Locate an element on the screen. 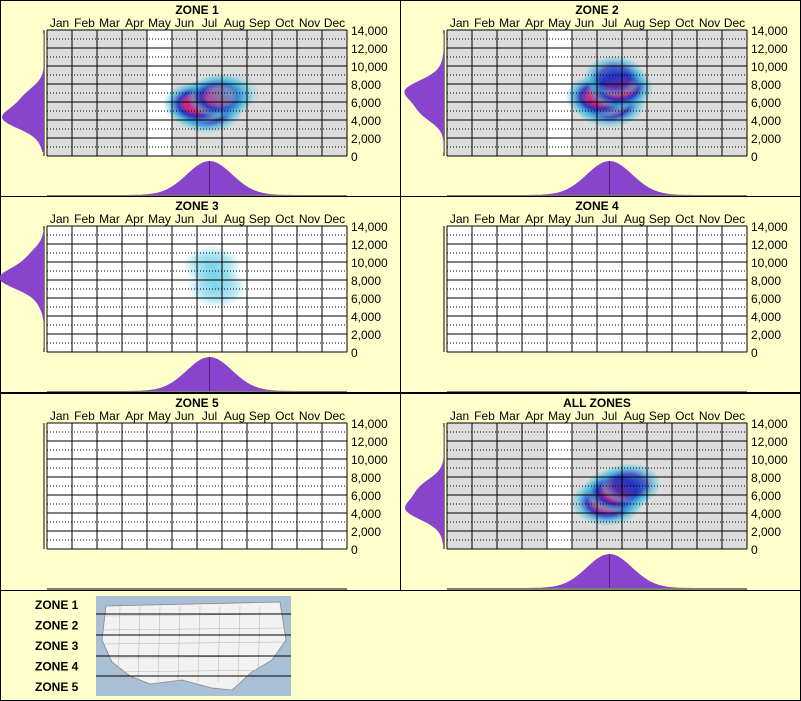 This screenshot has height=701, width=801. zone-legend-label: ZONE 4 is located at coordinates (57, 667).